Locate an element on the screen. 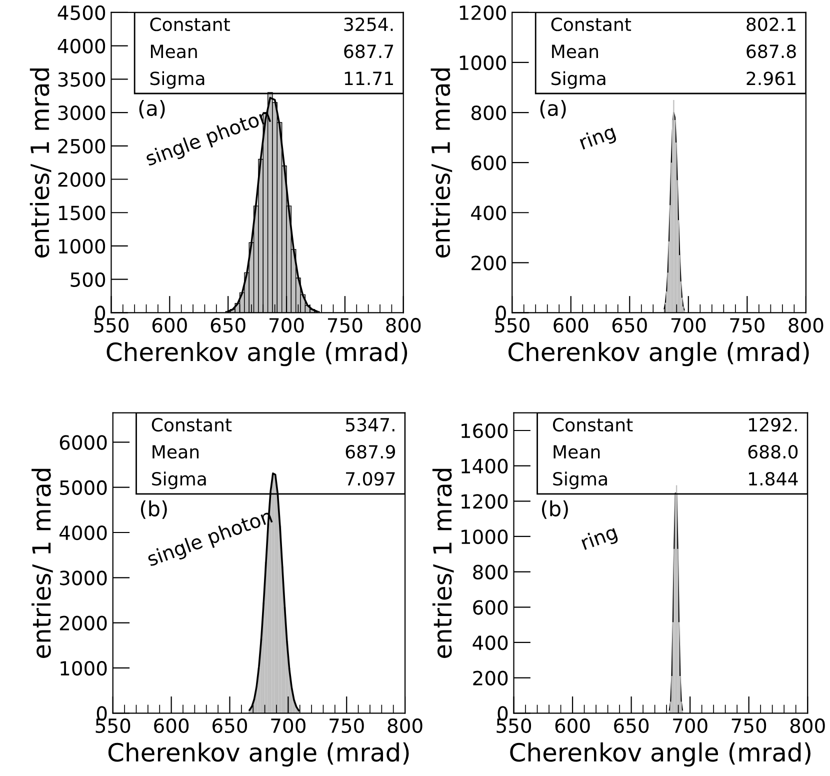 The image size is (830, 776). annotation: 688.0 is located at coordinates (773, 451).